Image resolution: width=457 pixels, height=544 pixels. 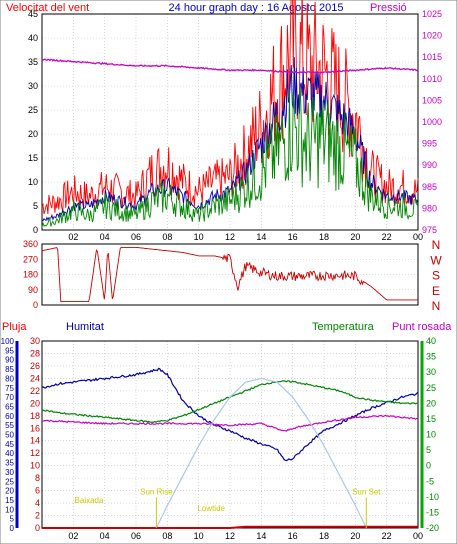 What do you see at coordinates (428, 450) in the screenshot?
I see `temperature-tick-label: 5` at bounding box center [428, 450].